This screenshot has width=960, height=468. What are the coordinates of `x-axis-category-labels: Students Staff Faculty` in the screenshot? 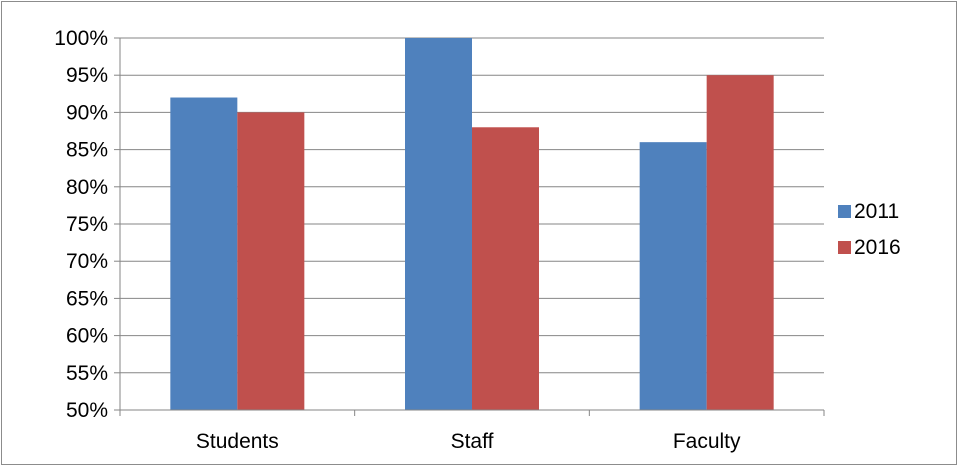 It's located at (468, 441).